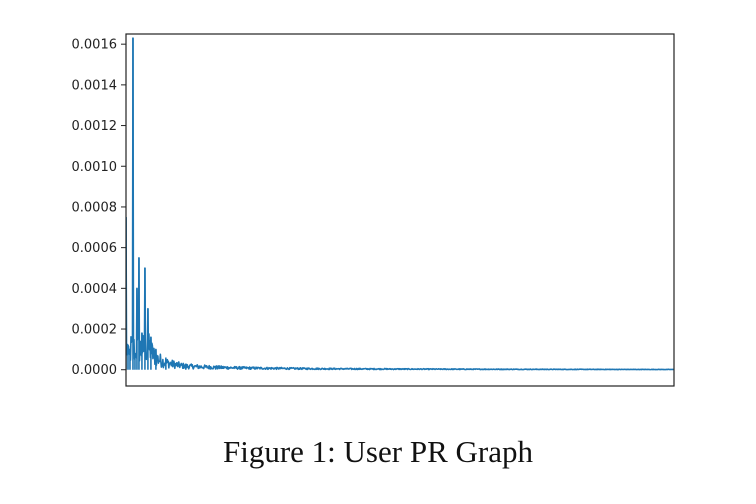  What do you see at coordinates (95, 370) in the screenshot?
I see `y-tick-label: 0.0000` at bounding box center [95, 370].